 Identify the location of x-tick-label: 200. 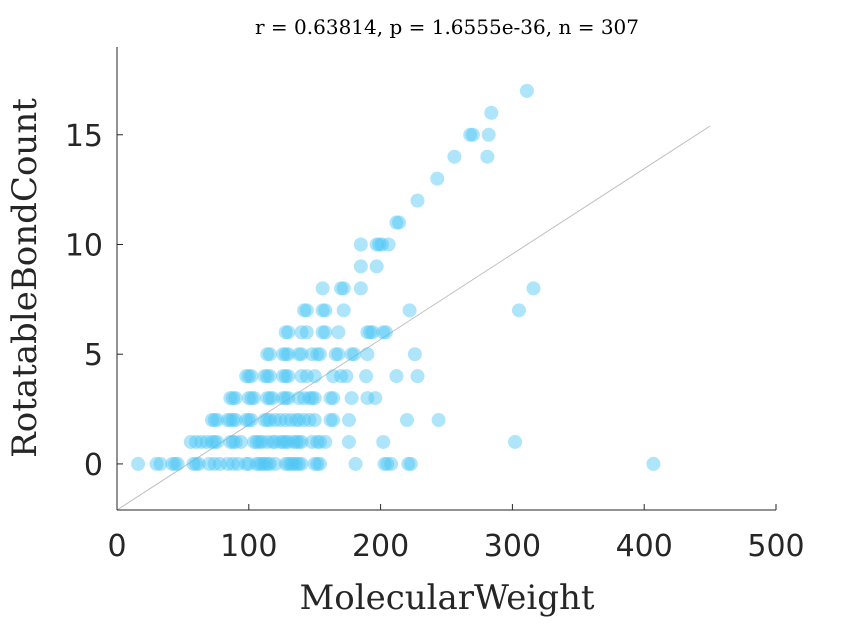
(380, 546).